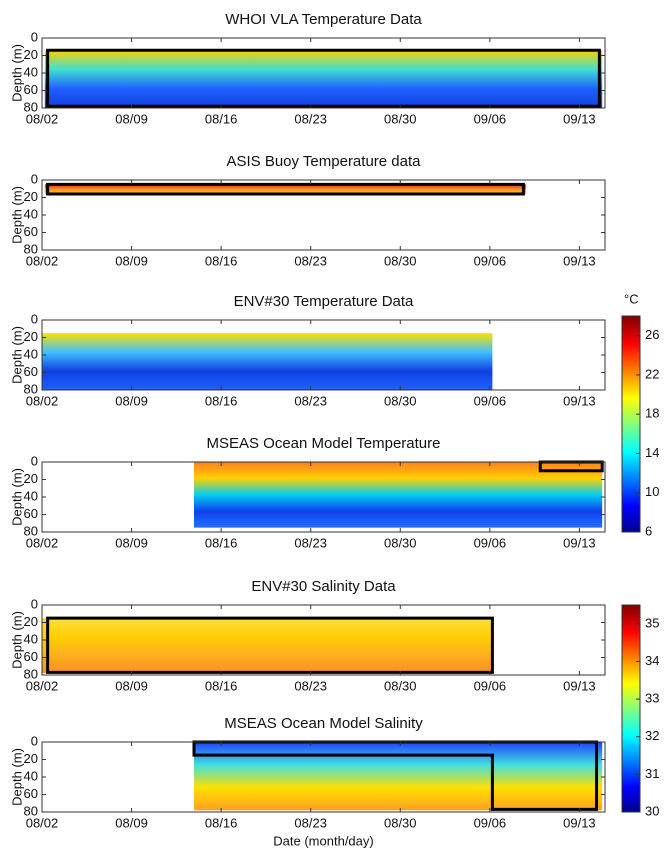  I want to click on colorbar-tick-label: 10, so click(652, 491).